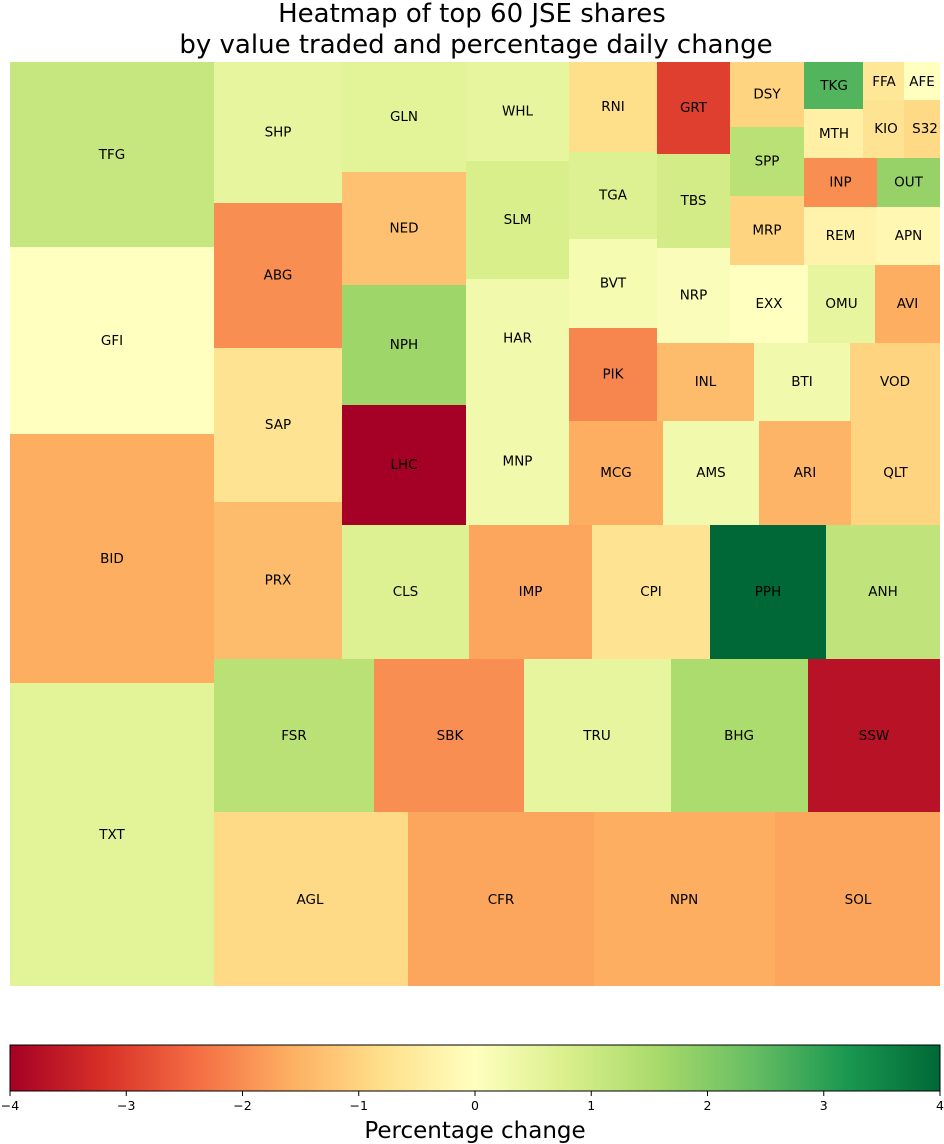 Image resolution: width=944 pixels, height=1144 pixels. I want to click on treemap-tile: S32, so click(922, 129).